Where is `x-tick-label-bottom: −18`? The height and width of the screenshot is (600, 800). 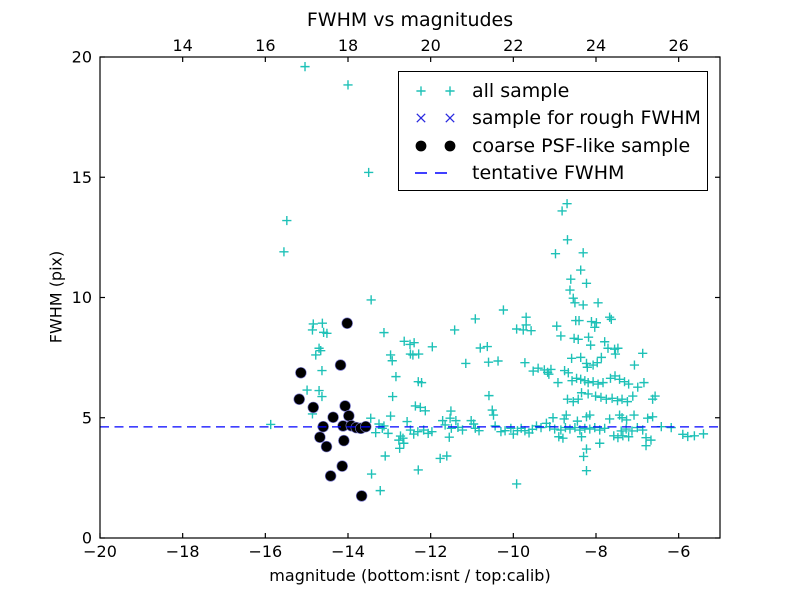 x-tick-label-bottom: −18 is located at coordinates (183, 551).